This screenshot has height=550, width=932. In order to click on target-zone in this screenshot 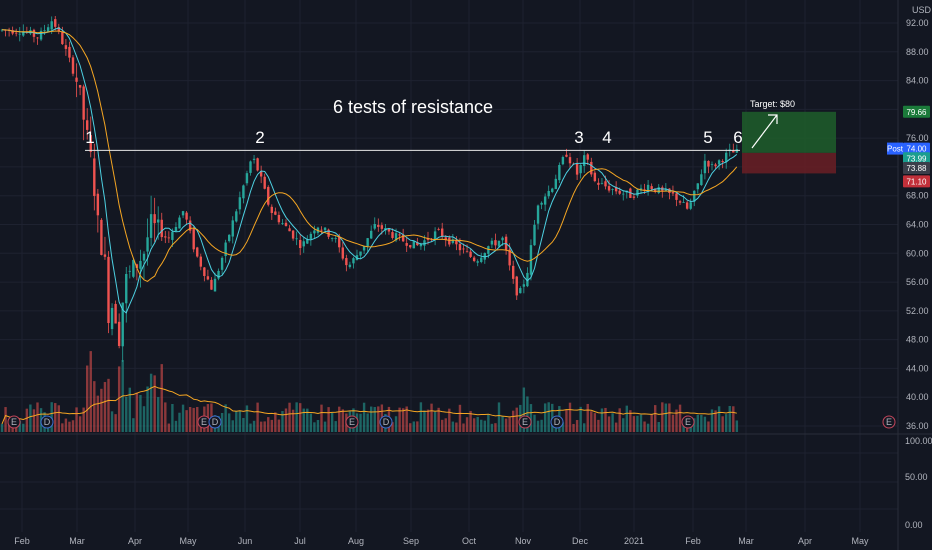, I will do `click(789, 132)`.